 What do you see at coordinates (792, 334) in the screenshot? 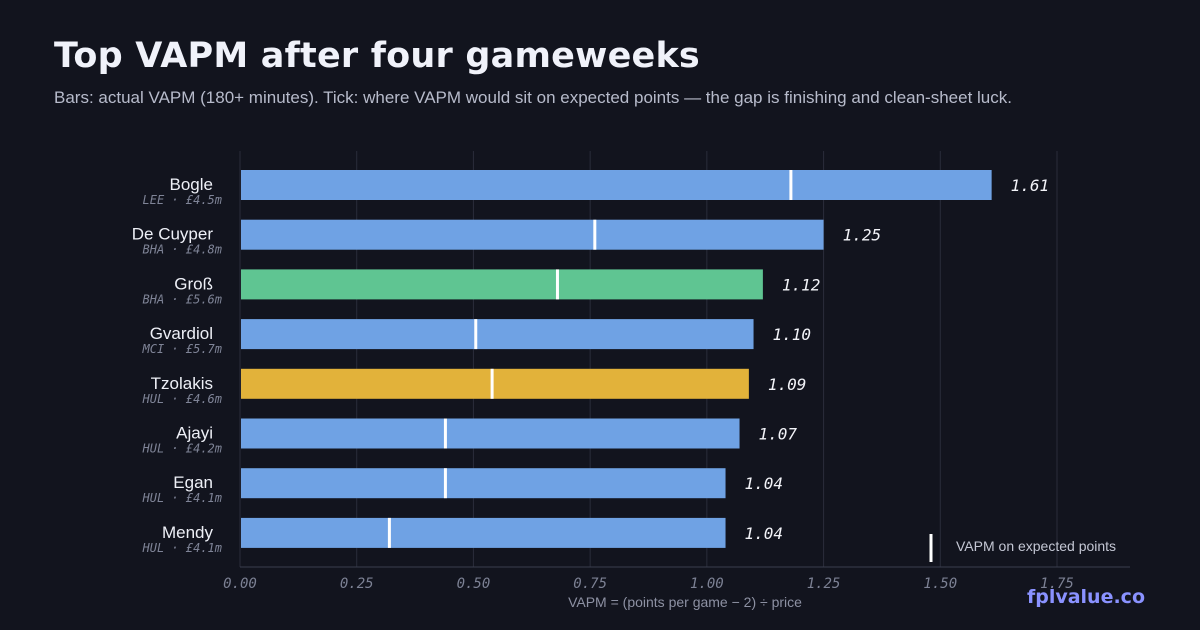
I see `bar-value-label: 1.10` at bounding box center [792, 334].